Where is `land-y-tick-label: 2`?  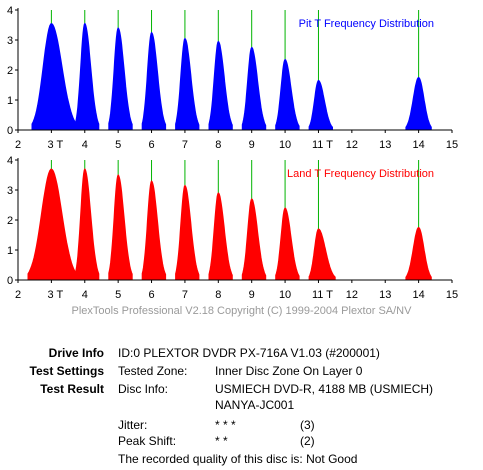 land-y-tick-label: 2 is located at coordinates (10, 221).